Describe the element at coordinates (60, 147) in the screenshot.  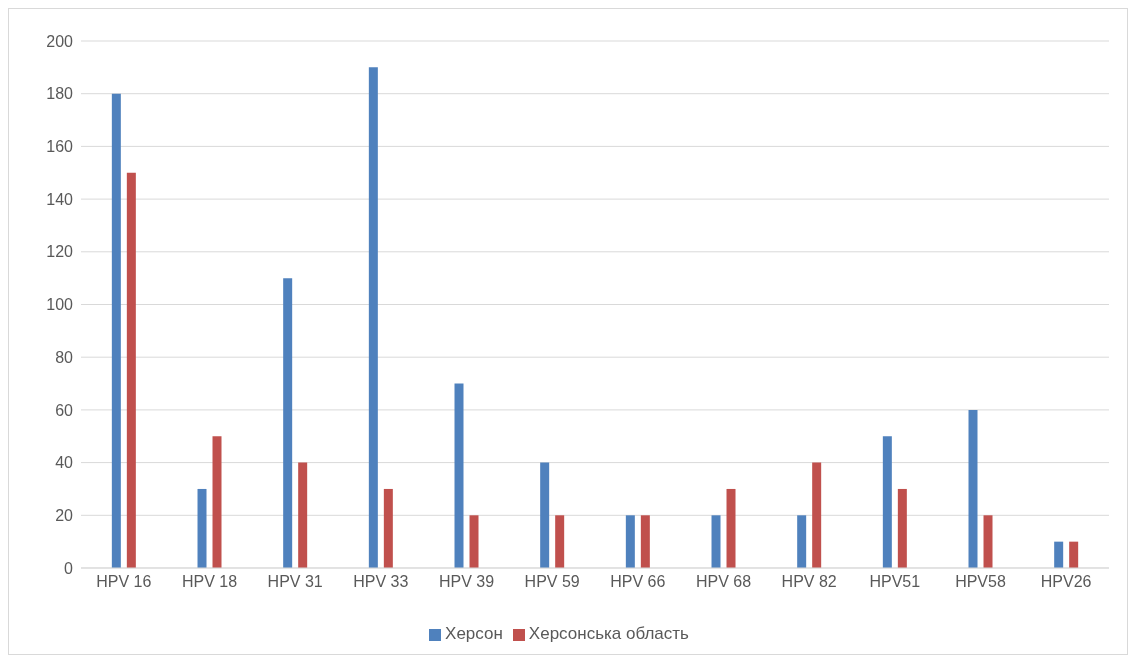
I see `y-tick-label: 160` at that location.